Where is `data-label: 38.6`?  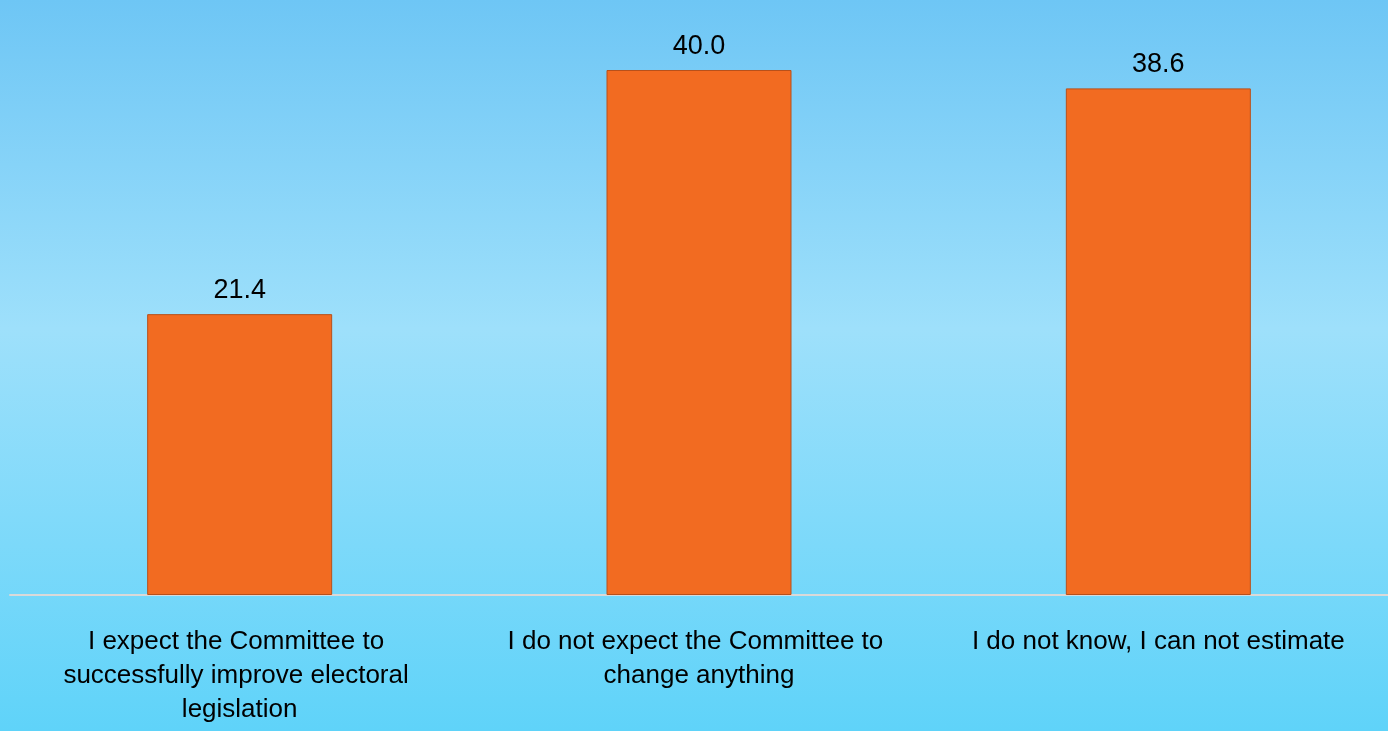
data-label: 38.6 is located at coordinates (1158, 62).